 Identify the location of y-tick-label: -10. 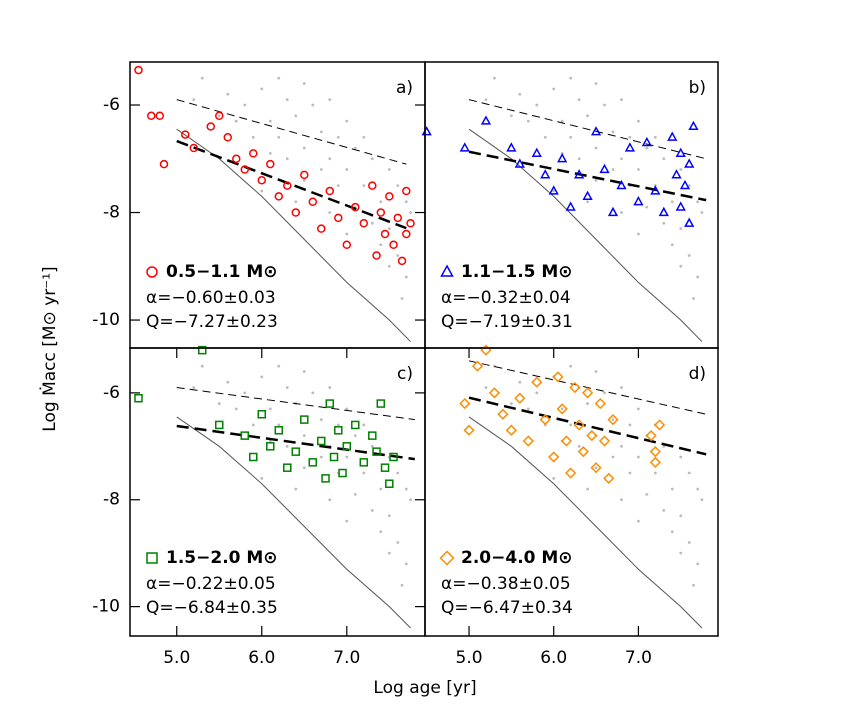
(106, 607).